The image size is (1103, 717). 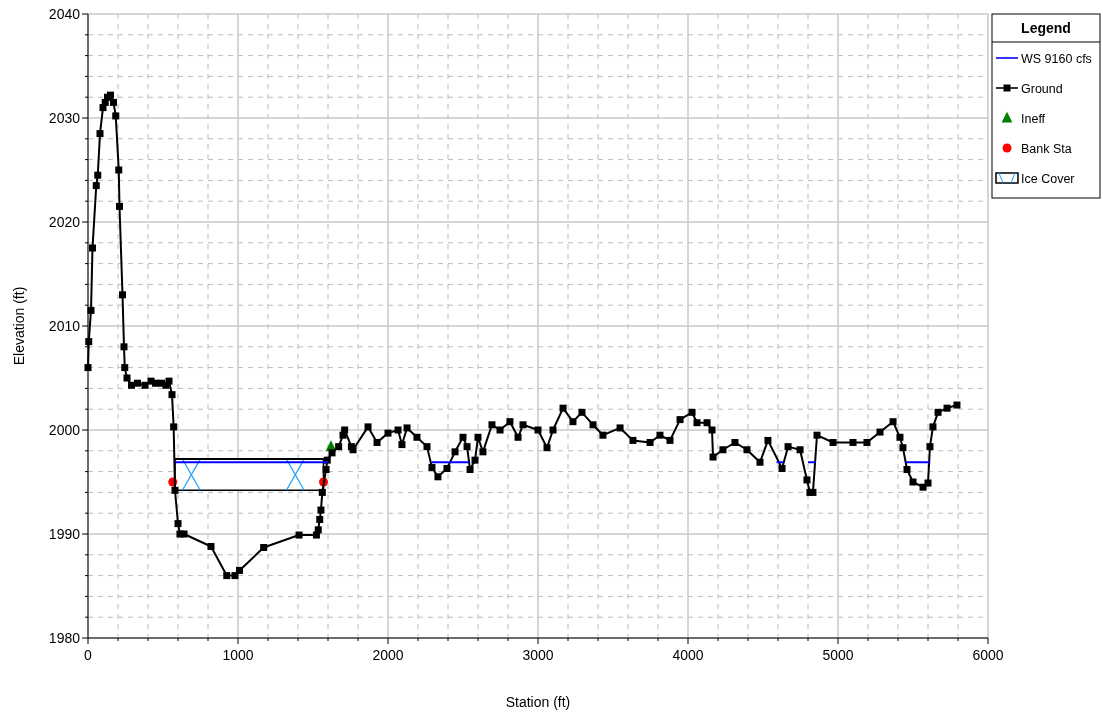 What do you see at coordinates (1046, 28) in the screenshot?
I see `legend-title: Legend` at bounding box center [1046, 28].